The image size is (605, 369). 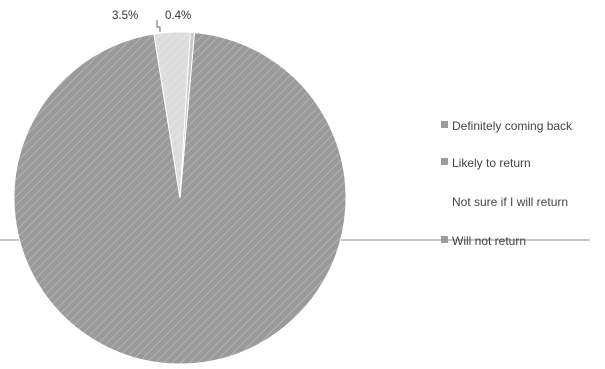 What do you see at coordinates (172, 115) in the screenshot?
I see `pie-slice-texture-not-sure-if-i-will-return` at bounding box center [172, 115].